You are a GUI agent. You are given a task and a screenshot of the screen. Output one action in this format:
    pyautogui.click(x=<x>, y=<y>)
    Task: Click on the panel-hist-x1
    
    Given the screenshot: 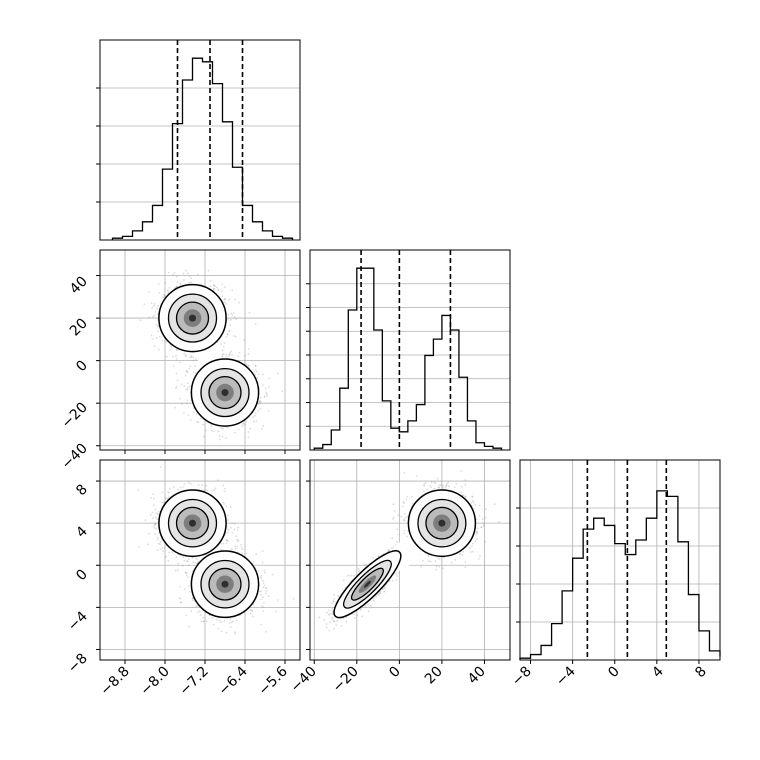 What is the action you would take?
    pyautogui.click(x=408, y=350)
    